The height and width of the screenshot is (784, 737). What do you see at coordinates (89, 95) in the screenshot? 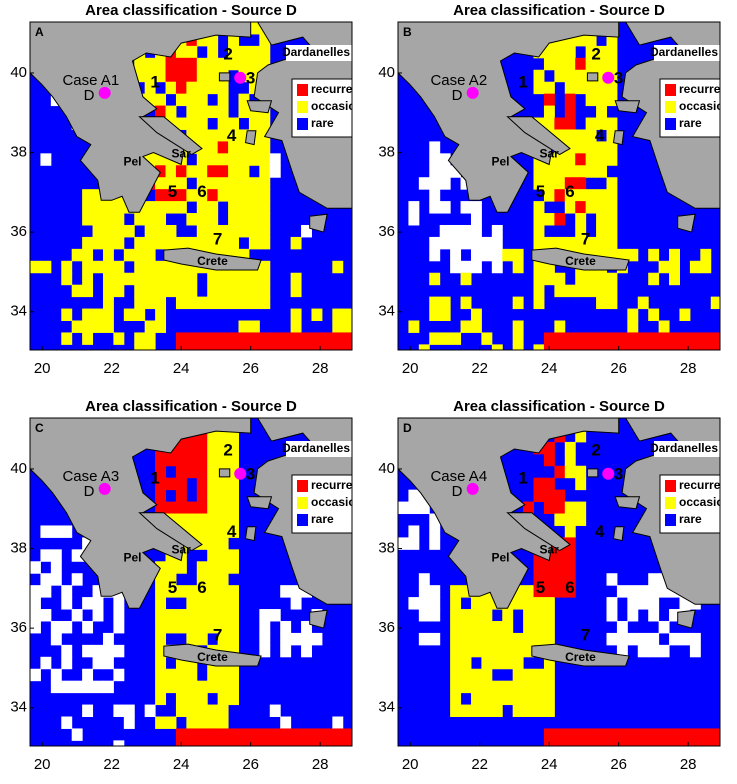
I see `source-label: D` at bounding box center [89, 95].